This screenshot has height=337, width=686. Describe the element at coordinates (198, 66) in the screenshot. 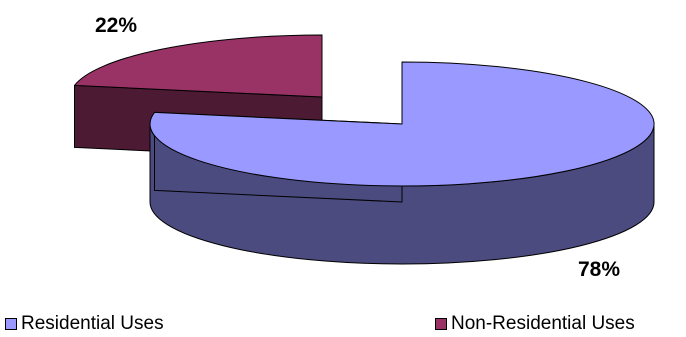

I see `slice-non-residential` at that location.